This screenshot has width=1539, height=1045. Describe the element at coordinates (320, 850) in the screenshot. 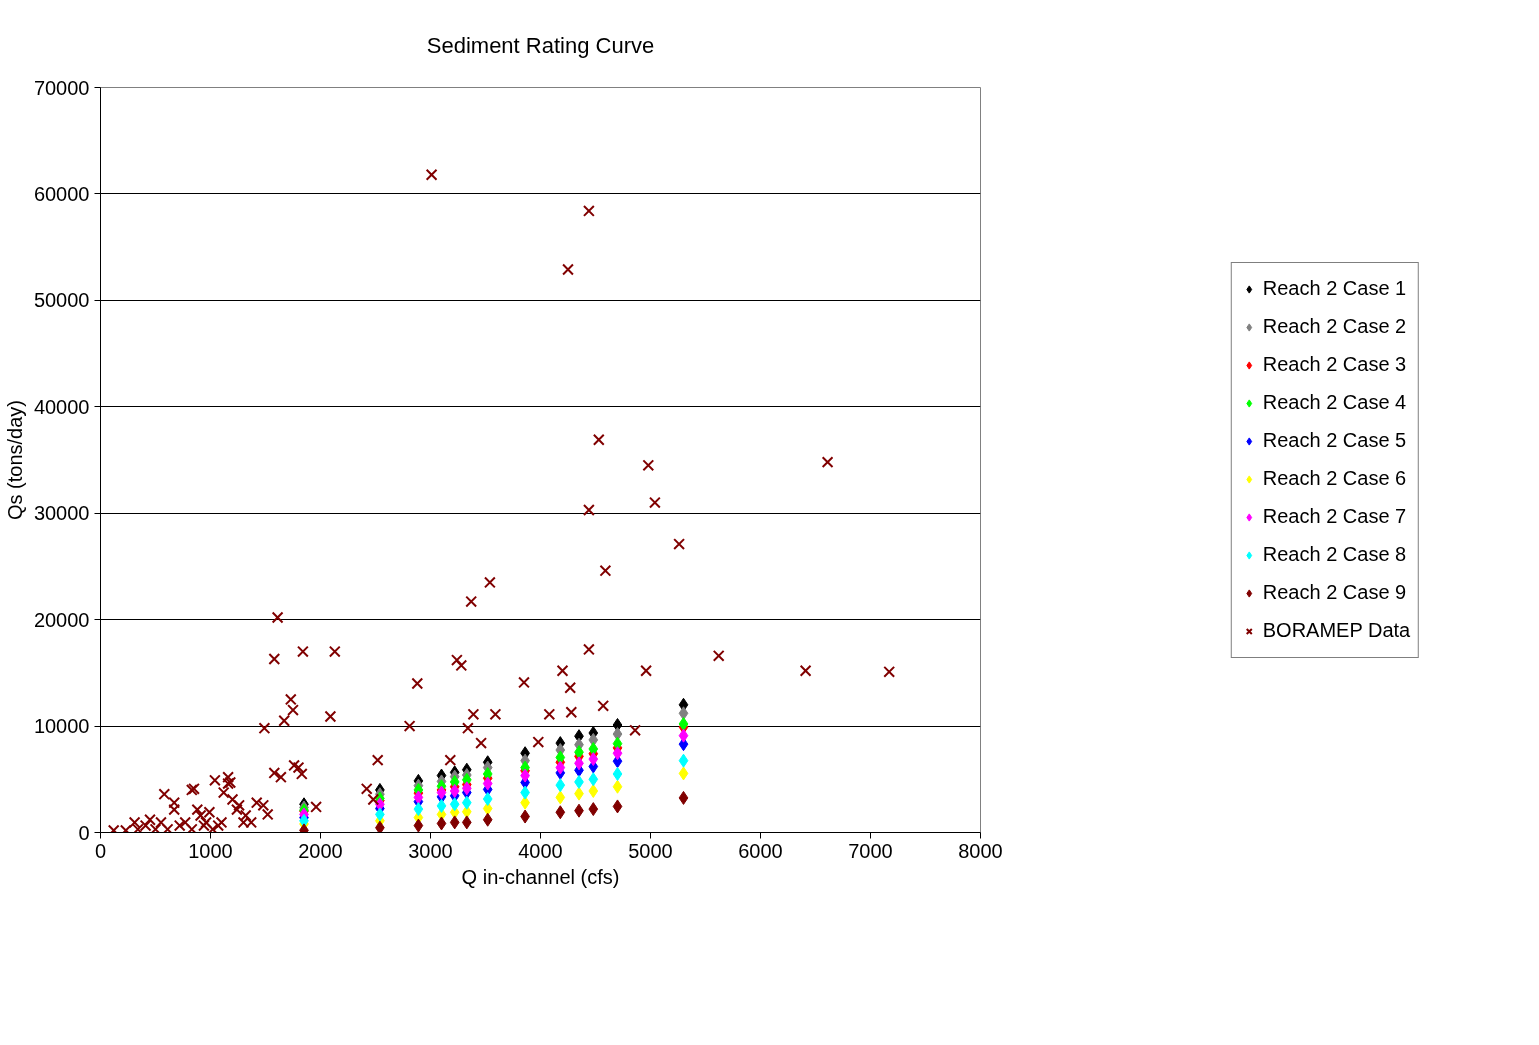

I see `x-tick-label: 2000` at that location.